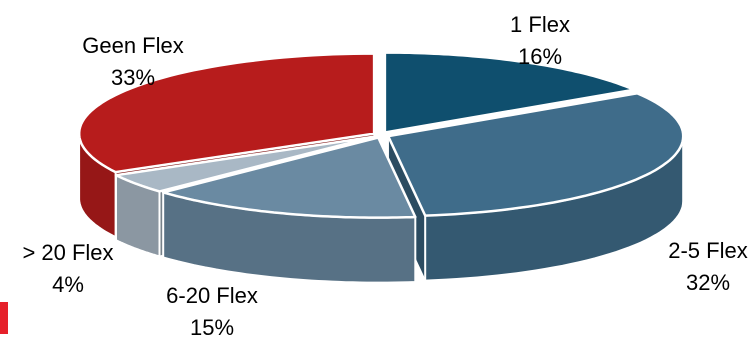  What do you see at coordinates (4, 318) in the screenshot?
I see `corner-accent-mark` at bounding box center [4, 318].